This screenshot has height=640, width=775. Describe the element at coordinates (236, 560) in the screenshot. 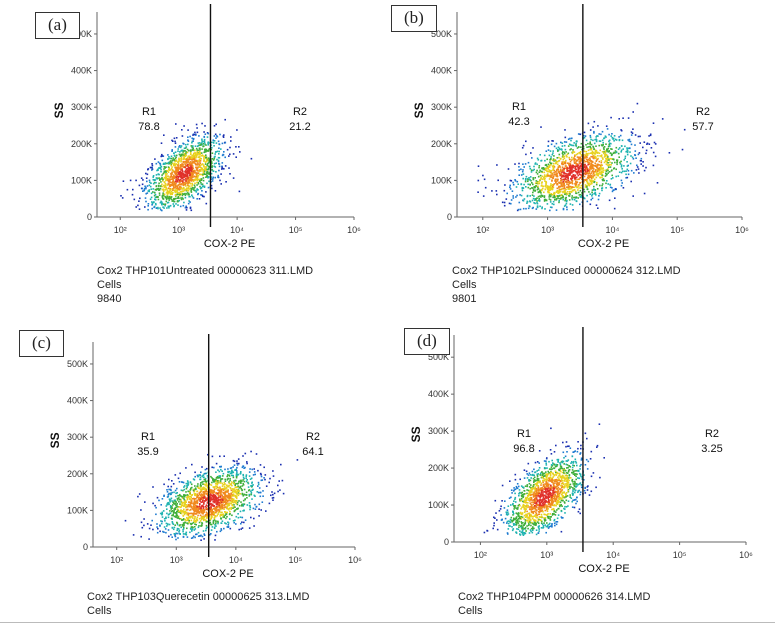

I see `x-tick-label: 10⁴` at that location.